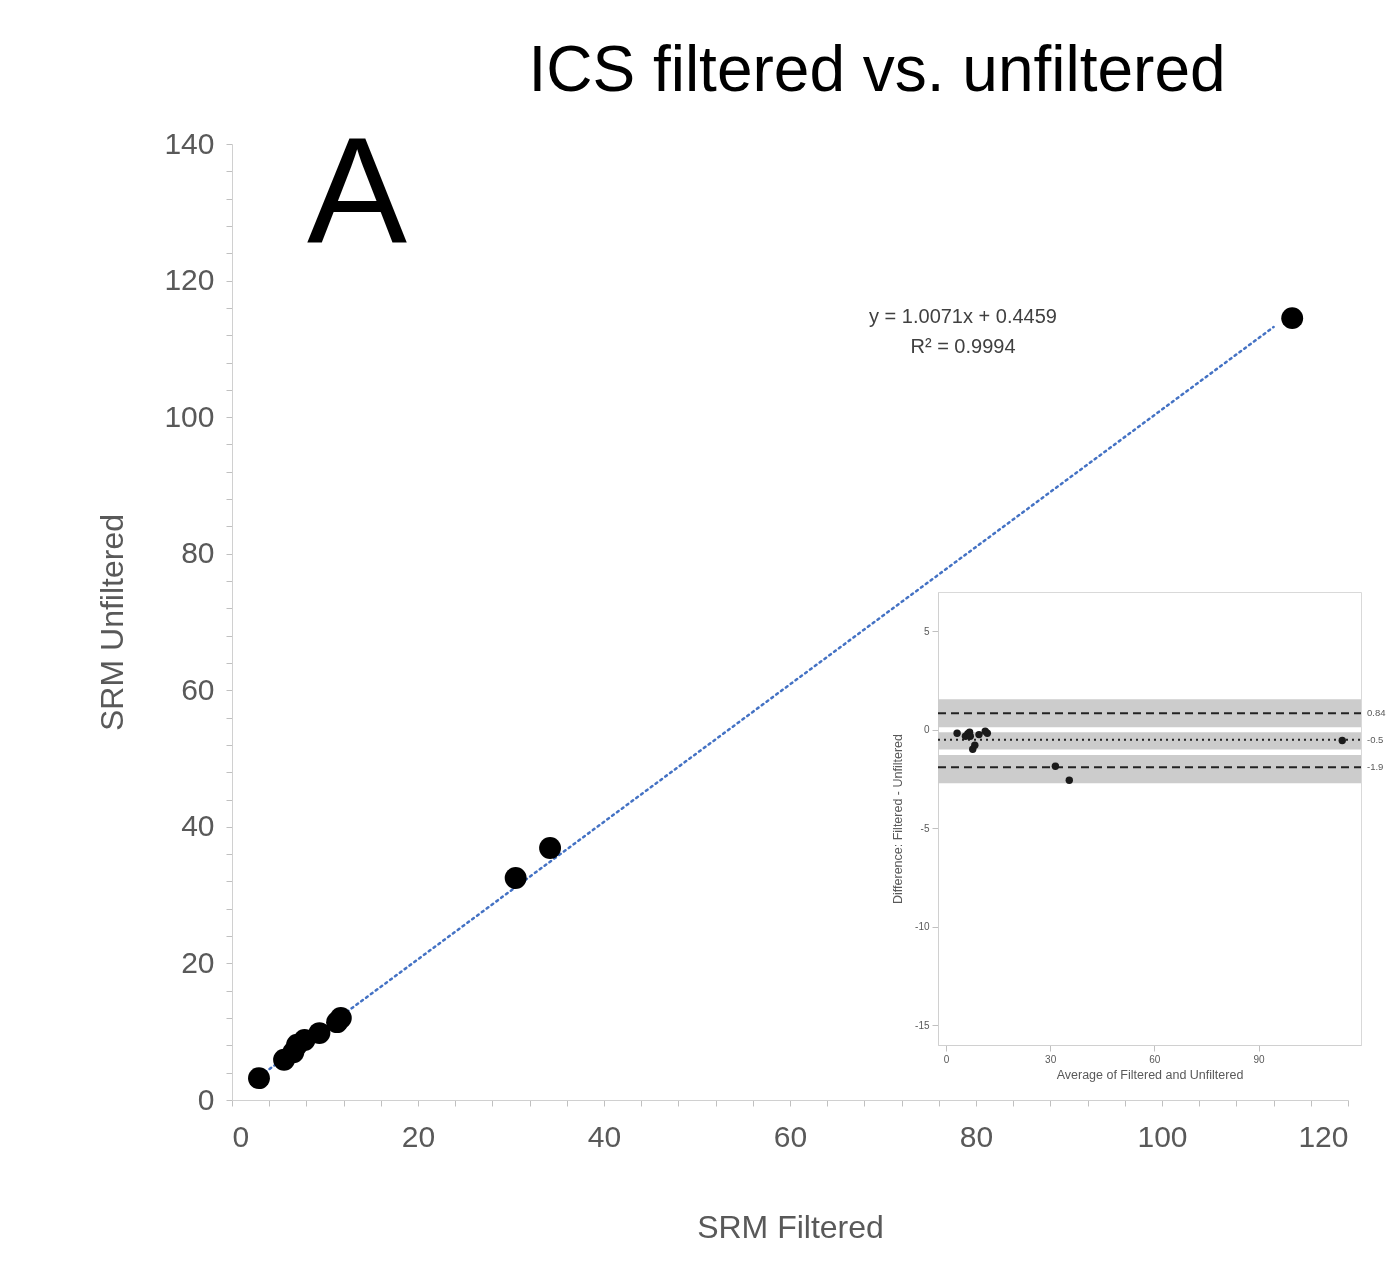 The width and height of the screenshot is (1387, 1266). I want to click on x-tick-label: 20, so click(418, 1136).